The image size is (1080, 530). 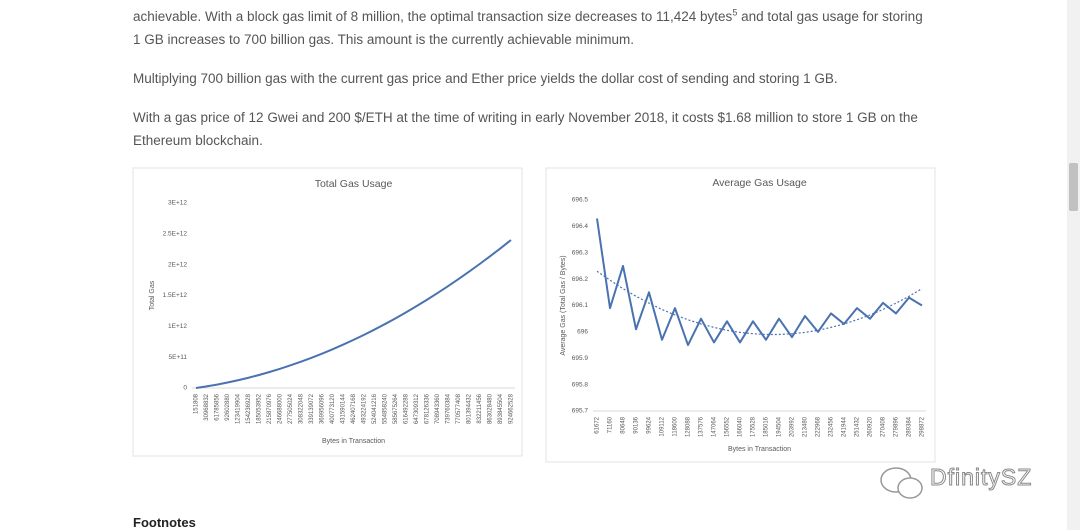 I want to click on y-tick-label: 696, so click(x=582, y=332).